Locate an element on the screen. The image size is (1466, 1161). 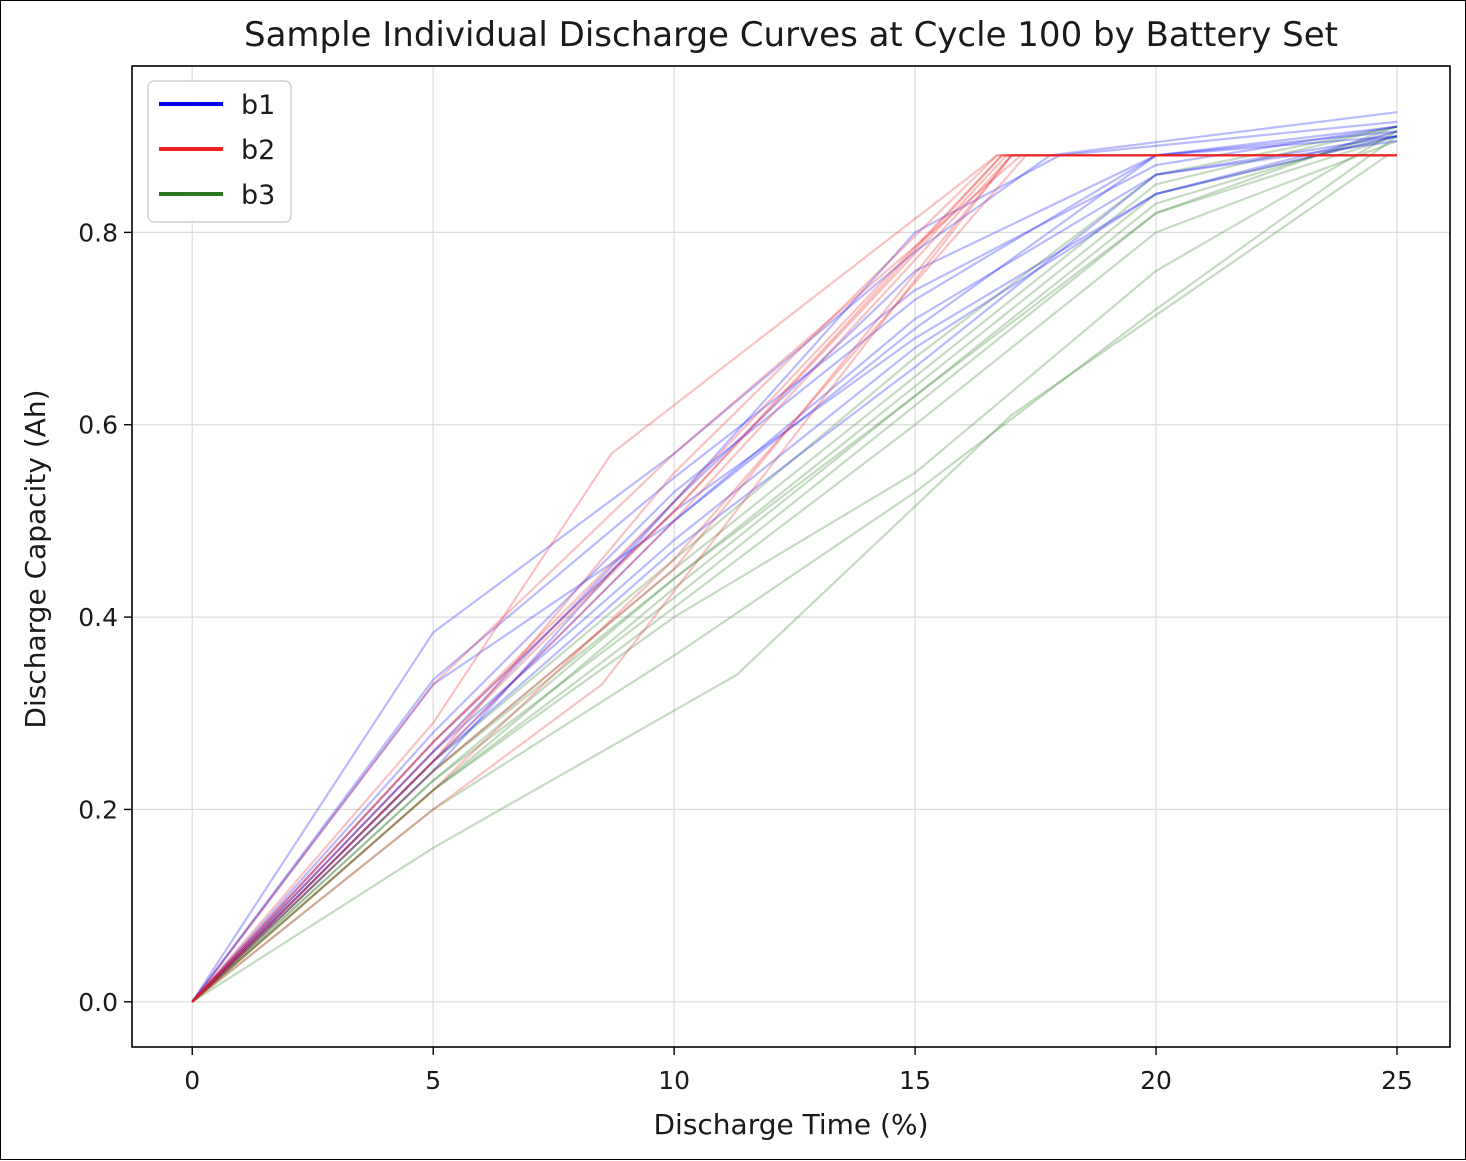
x-axis-label: Discharge Time (%) is located at coordinates (790, 1124).